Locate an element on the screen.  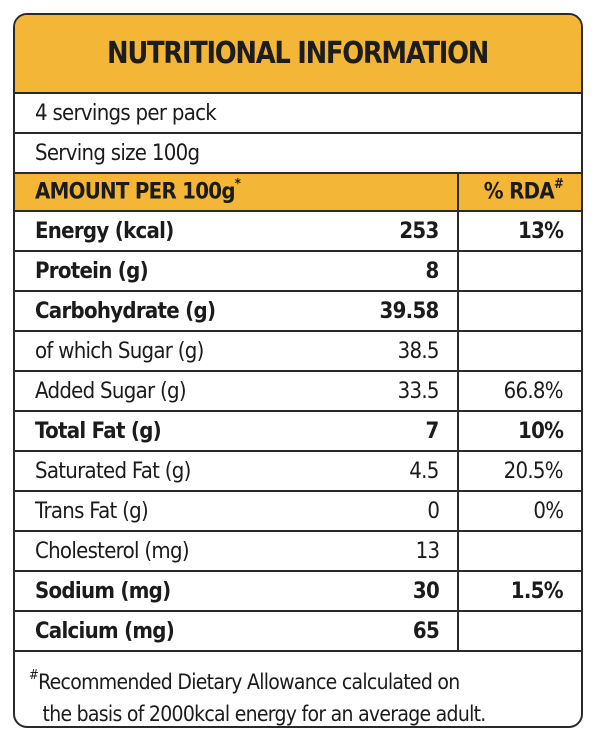
nutrient-name: Added Sugar (g) is located at coordinates (188, 392).